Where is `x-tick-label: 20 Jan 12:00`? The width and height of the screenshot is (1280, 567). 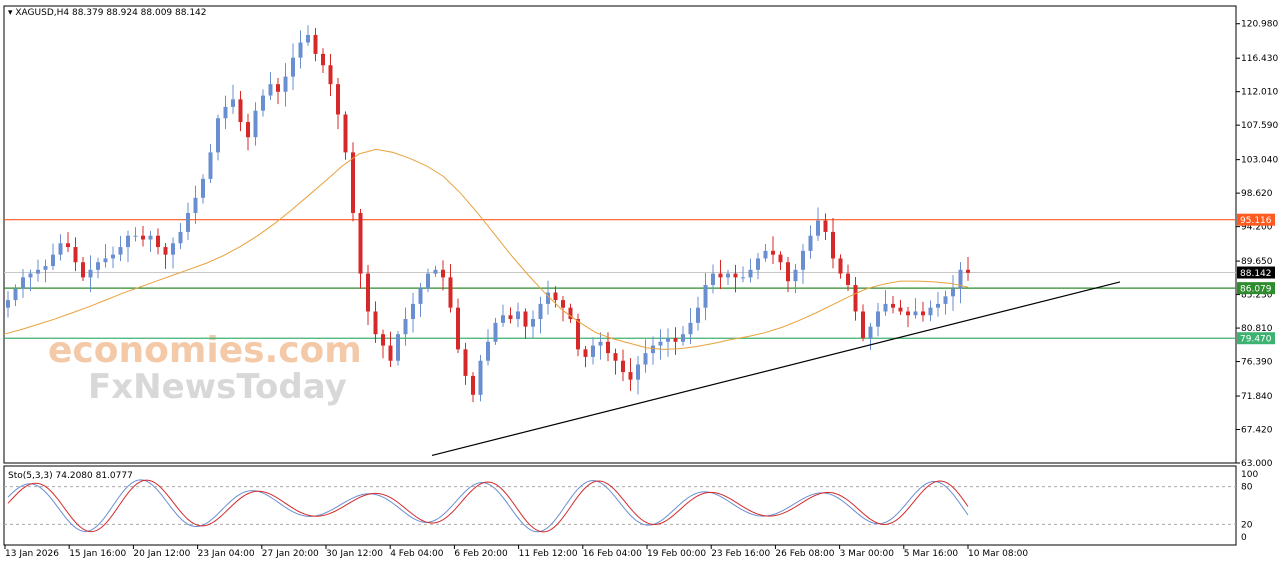
x-tick-label: 20 Jan 12:00 is located at coordinates (161, 554).